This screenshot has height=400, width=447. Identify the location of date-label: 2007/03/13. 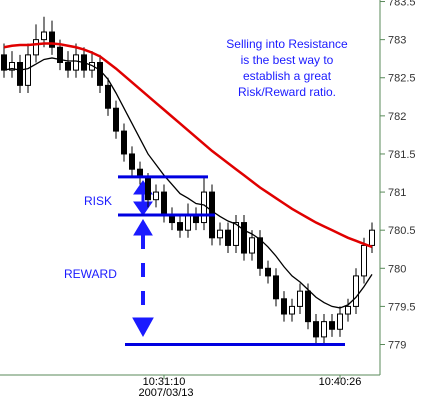
(165, 393).